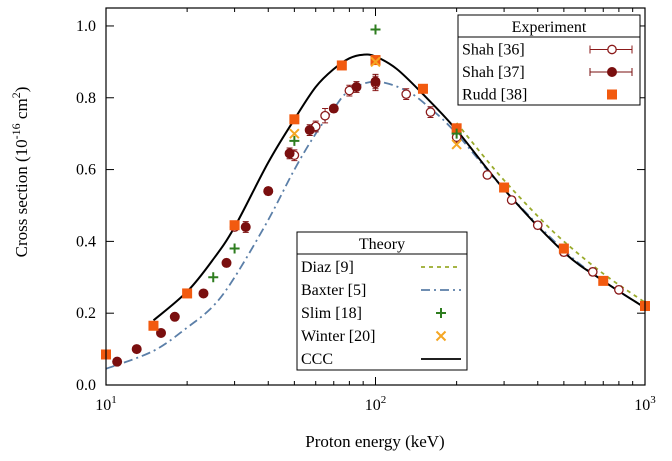 The image size is (672, 461). I want to click on legend-label: Rudd [38], so click(494, 95).